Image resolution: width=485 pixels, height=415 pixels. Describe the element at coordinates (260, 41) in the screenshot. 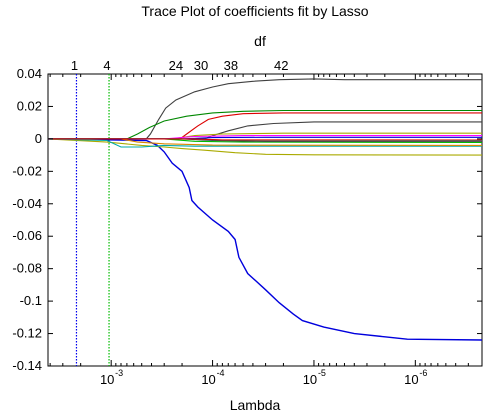

I see `top-axis-label: df` at that location.